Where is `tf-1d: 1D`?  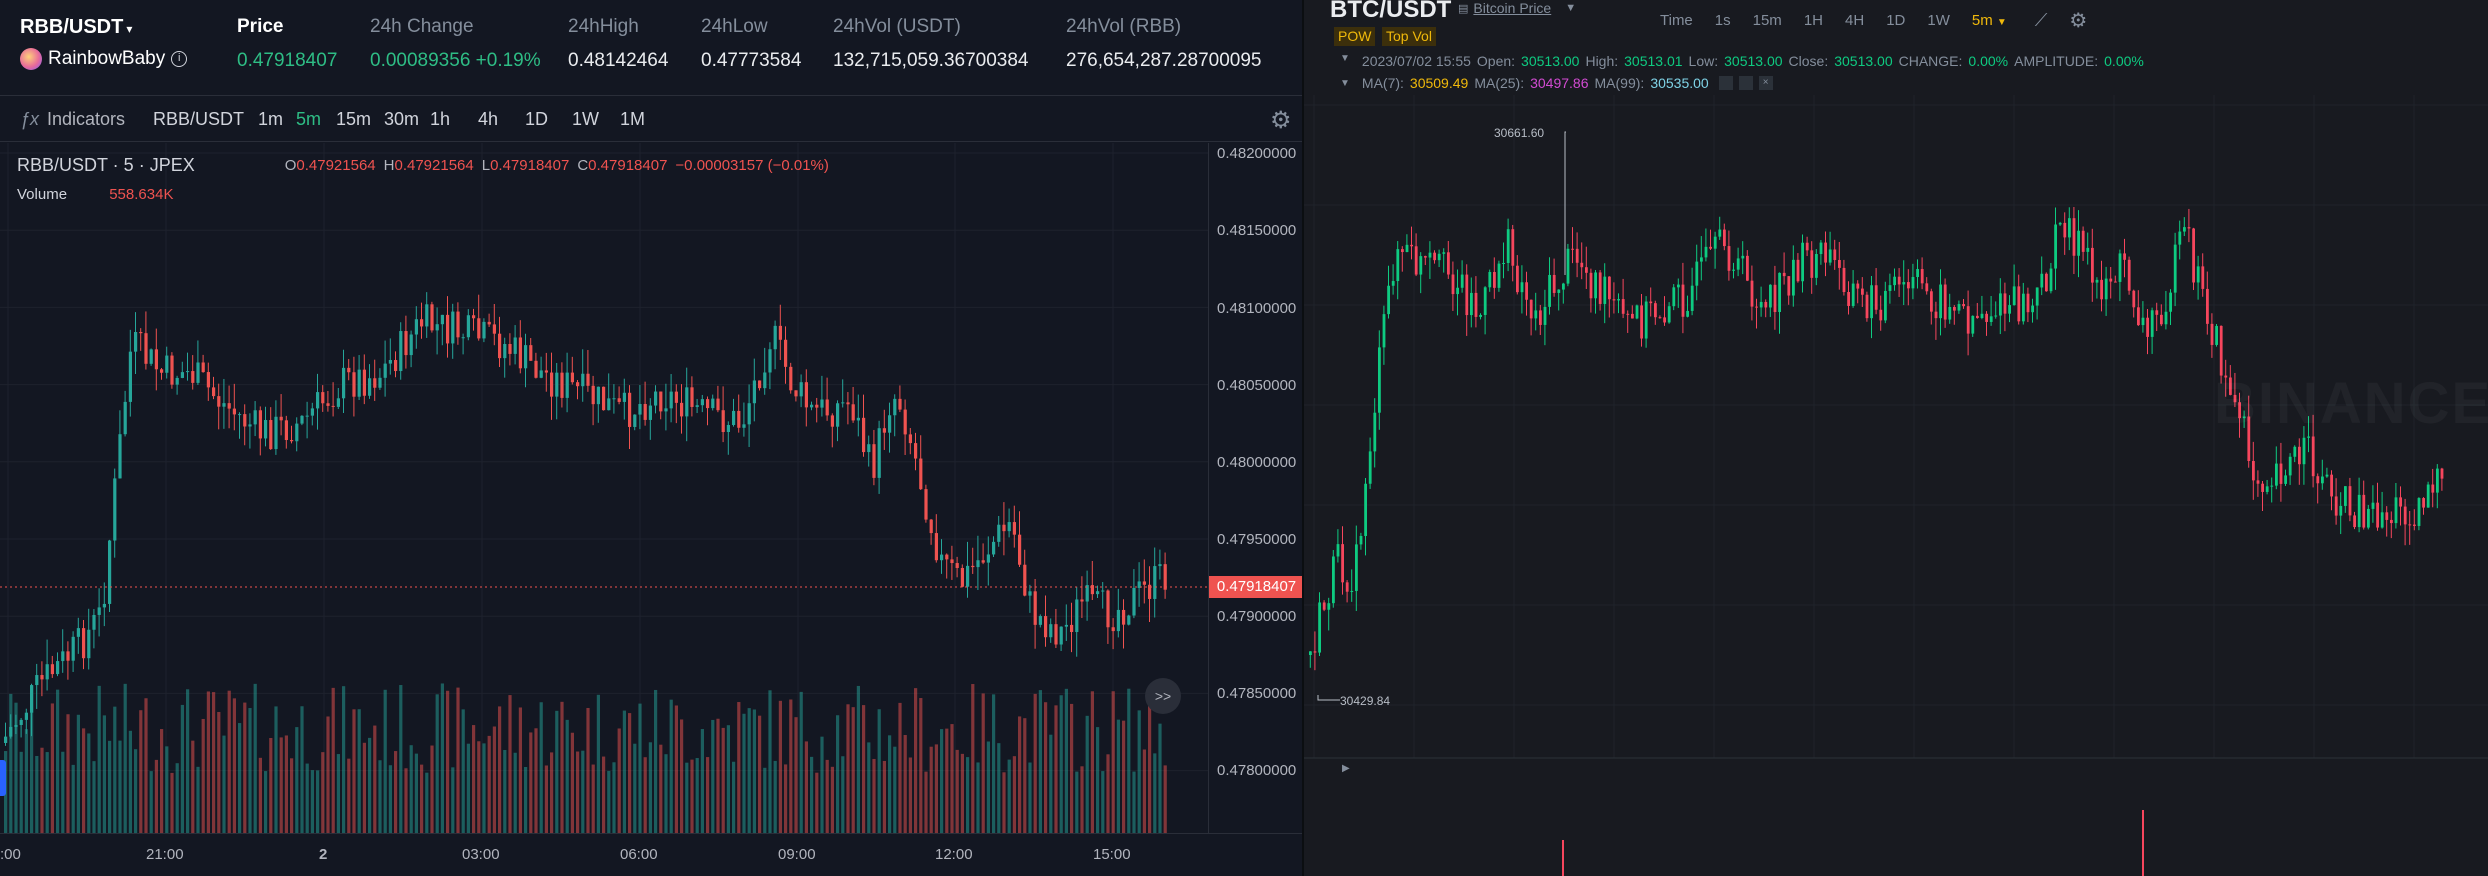
tf-1d: 1D is located at coordinates (537, 119).